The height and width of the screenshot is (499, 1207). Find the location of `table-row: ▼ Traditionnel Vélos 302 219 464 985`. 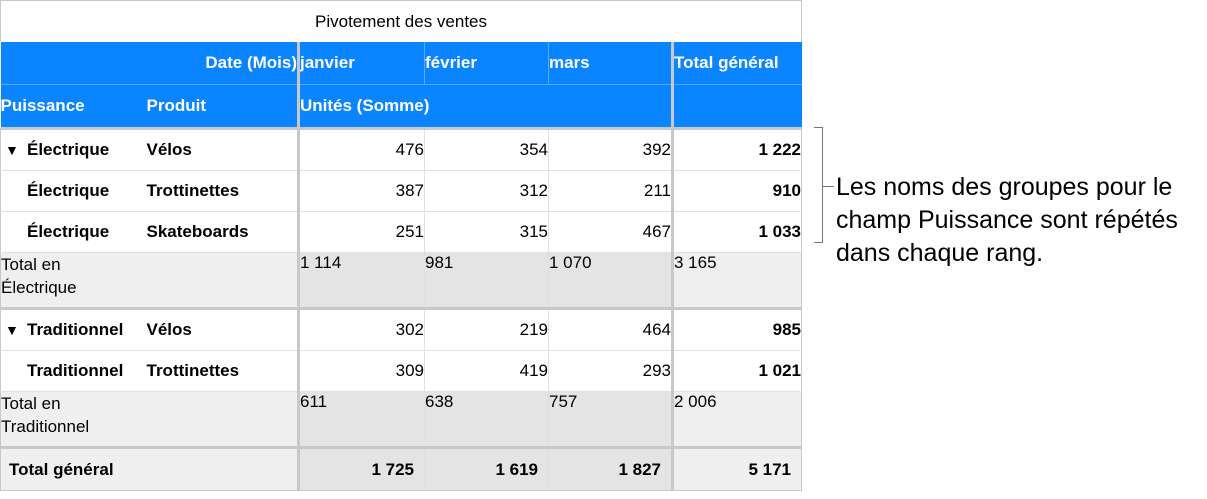

table-row: ▼ Traditionnel Vélos 302 219 464 985 is located at coordinates (401, 329).